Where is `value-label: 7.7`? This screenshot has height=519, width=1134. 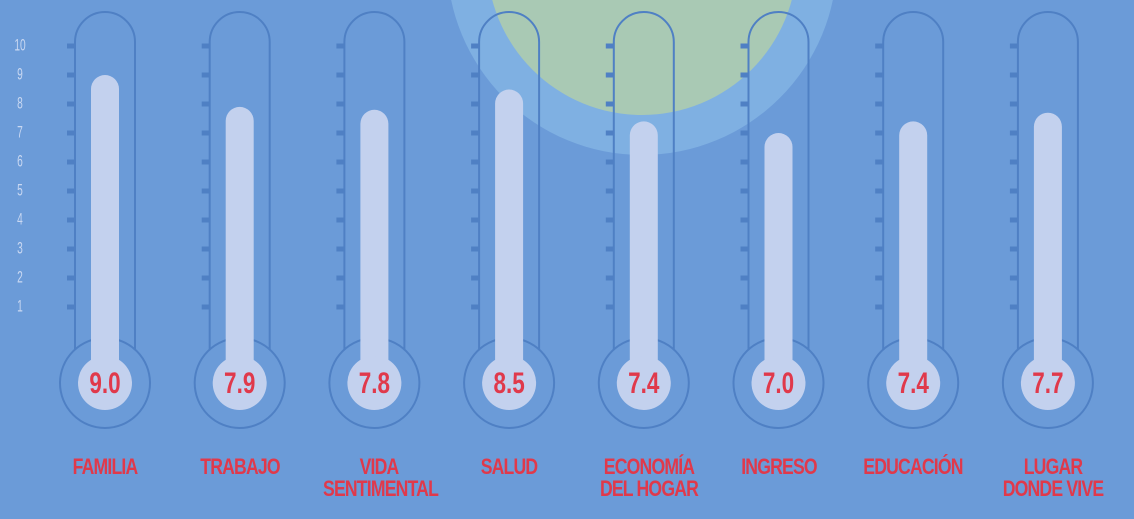 value-label: 7.7 is located at coordinates (1047, 383).